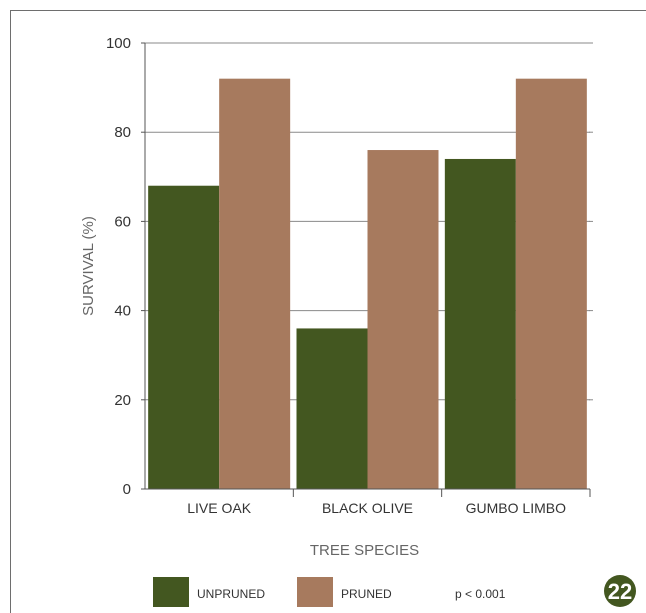 The width and height of the screenshot is (646, 613). I want to click on x-axis-title: TREE SPECIES, so click(364, 550).